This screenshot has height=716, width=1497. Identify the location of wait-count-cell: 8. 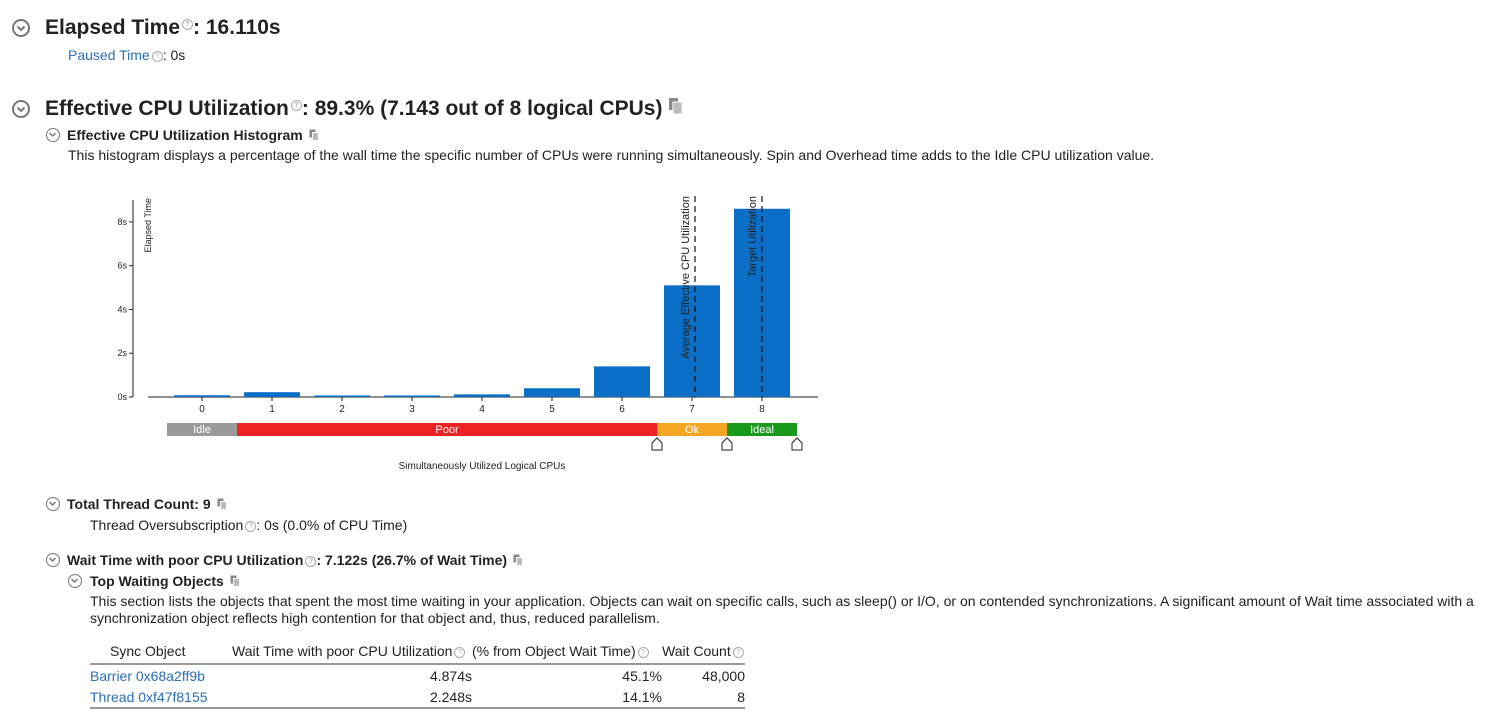
(703, 697).